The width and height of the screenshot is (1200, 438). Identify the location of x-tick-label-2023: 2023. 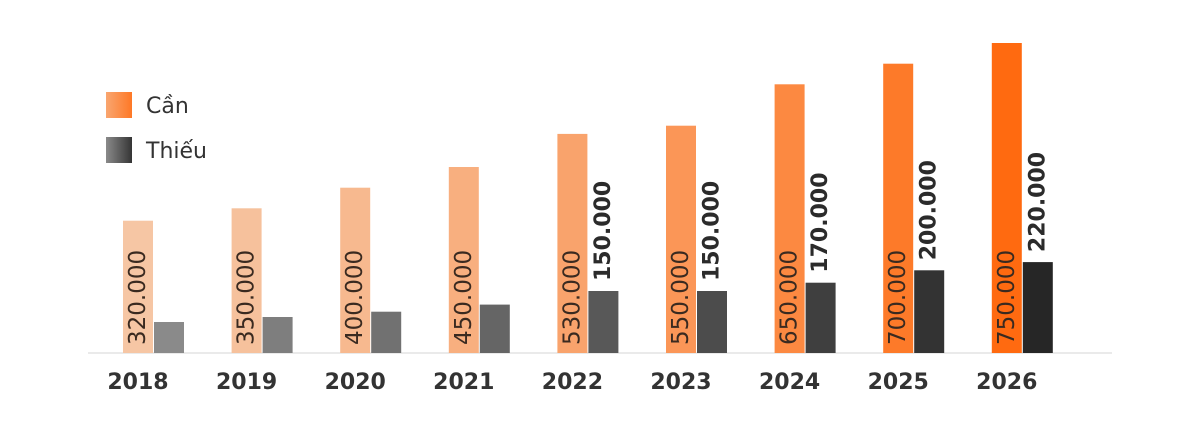
(680, 382).